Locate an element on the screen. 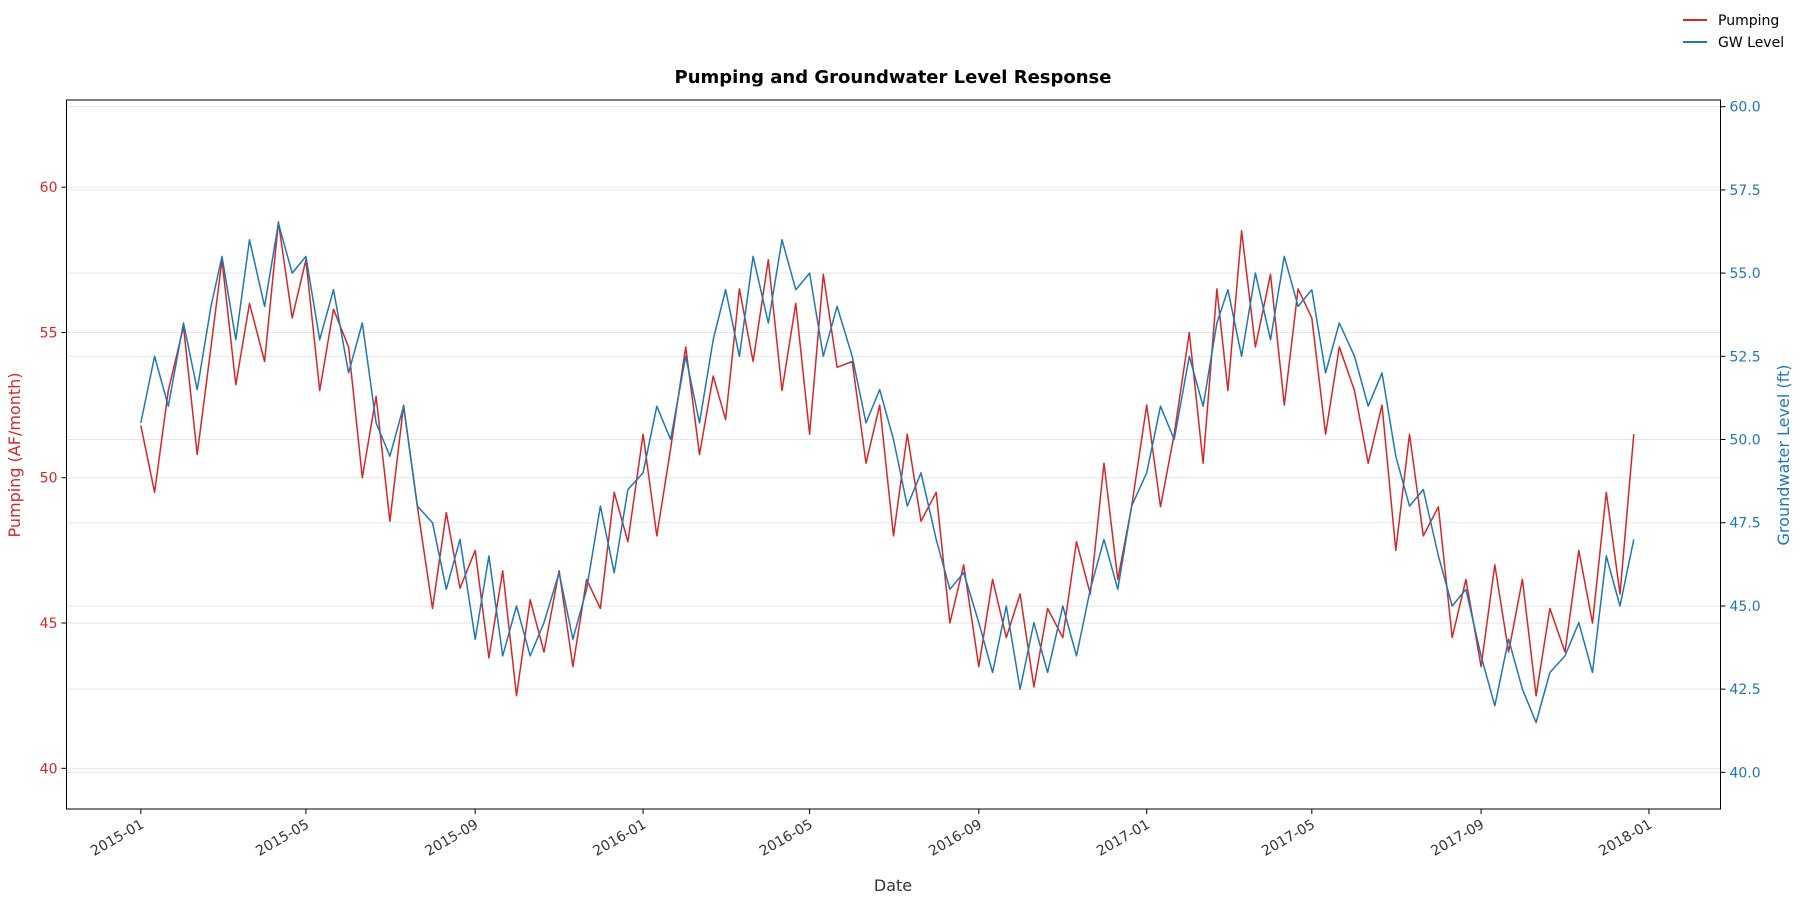 The height and width of the screenshot is (900, 1800). y-right-tick-label: 40.0 is located at coordinates (1745, 773).